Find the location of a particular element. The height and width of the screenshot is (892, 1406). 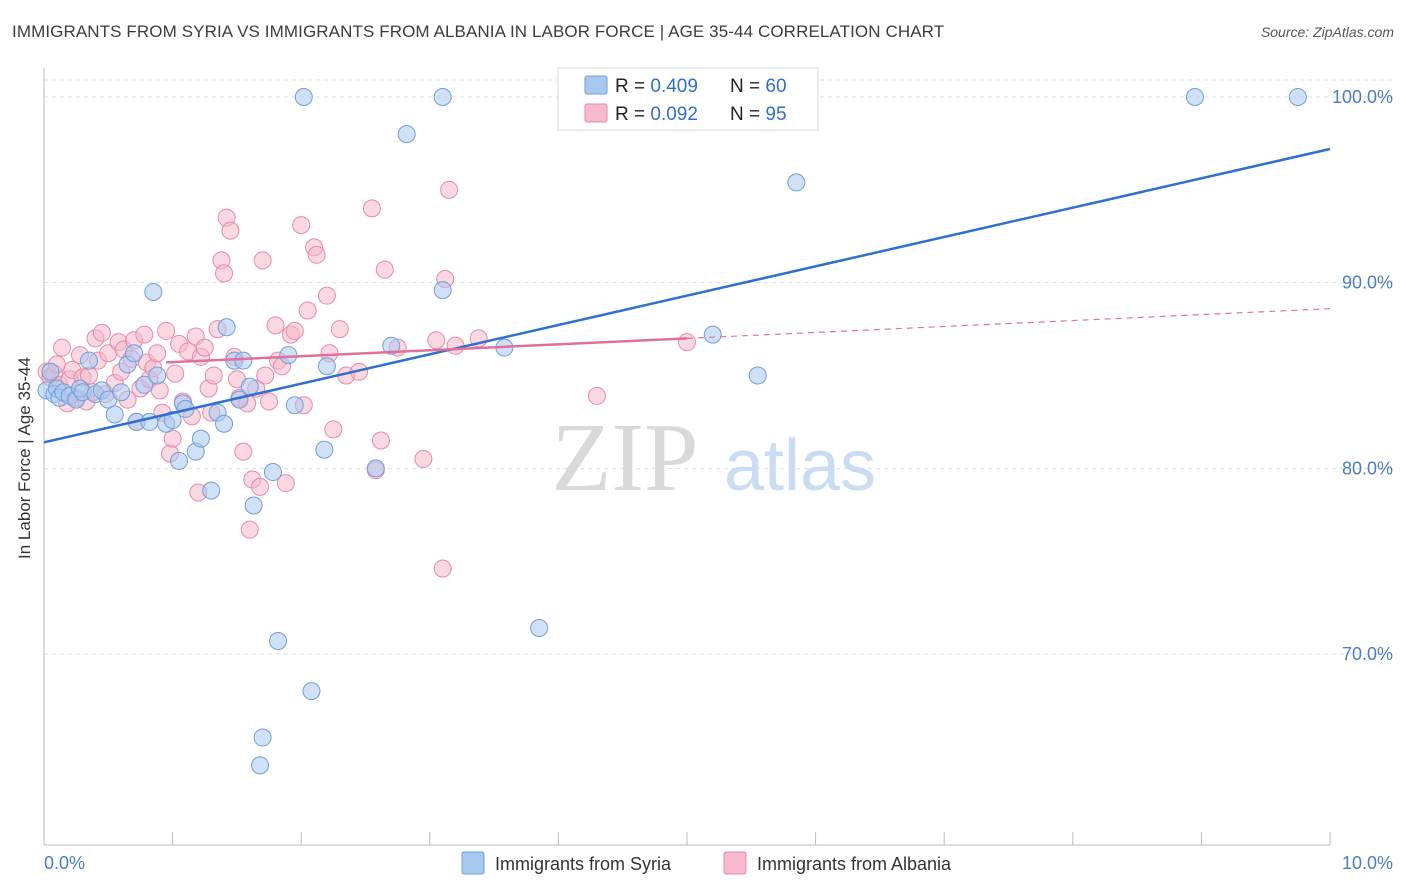

legend-albania-r-label: R = is located at coordinates (632, 114).